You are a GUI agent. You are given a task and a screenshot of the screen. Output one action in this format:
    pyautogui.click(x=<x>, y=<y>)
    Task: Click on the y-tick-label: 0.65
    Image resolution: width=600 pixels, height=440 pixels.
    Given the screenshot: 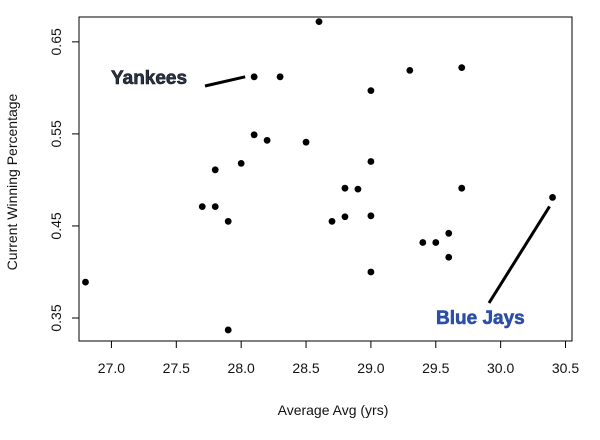 What is the action you would take?
    pyautogui.click(x=56, y=41)
    